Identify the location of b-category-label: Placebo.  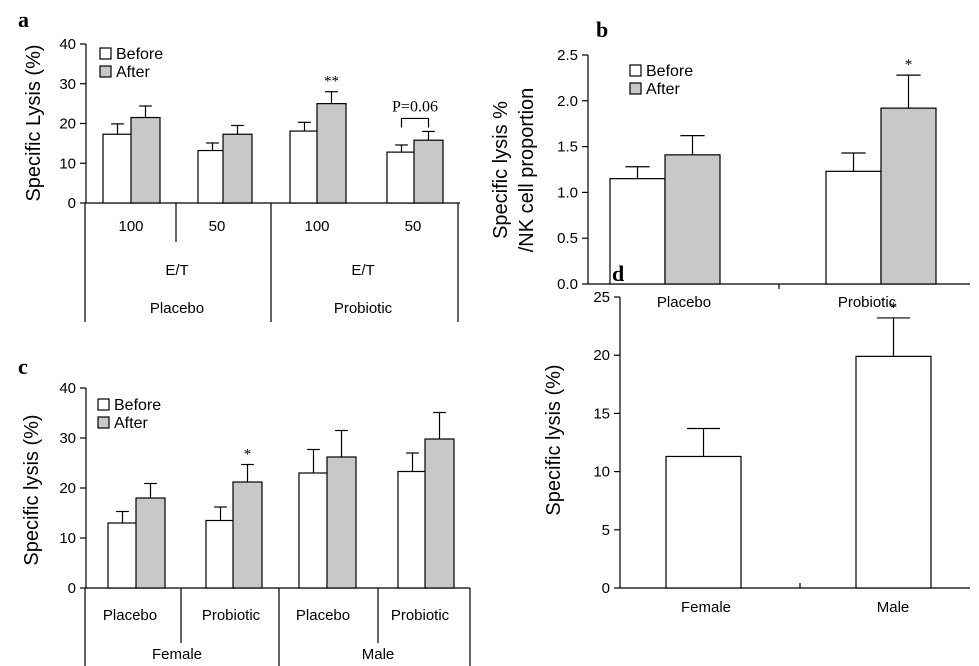
(684, 302).